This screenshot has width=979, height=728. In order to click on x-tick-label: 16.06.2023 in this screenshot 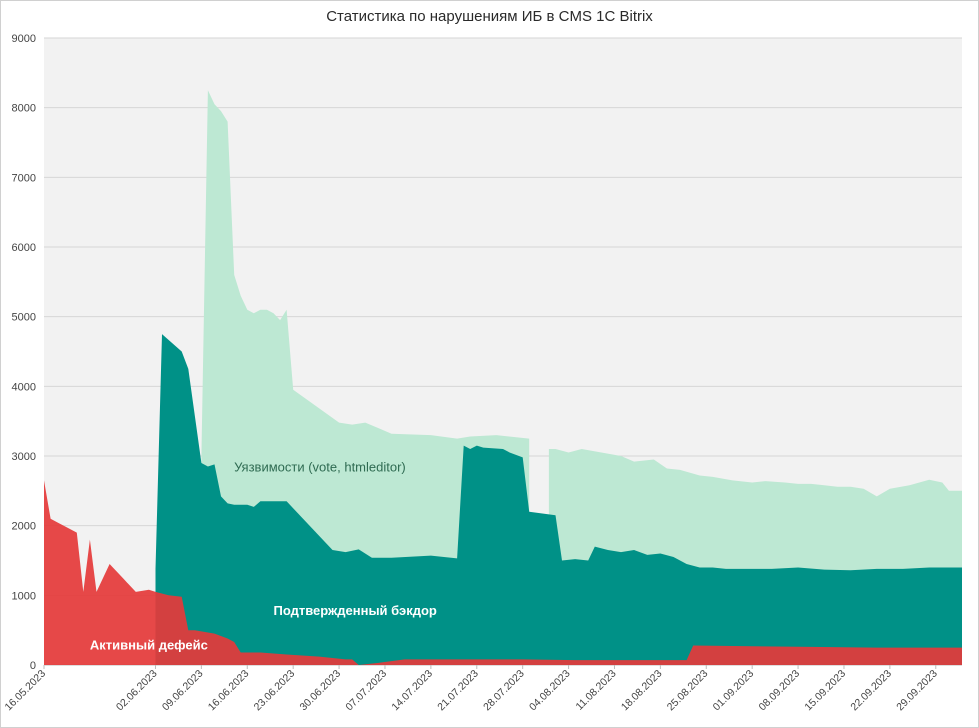, I will do `click(229, 691)`.